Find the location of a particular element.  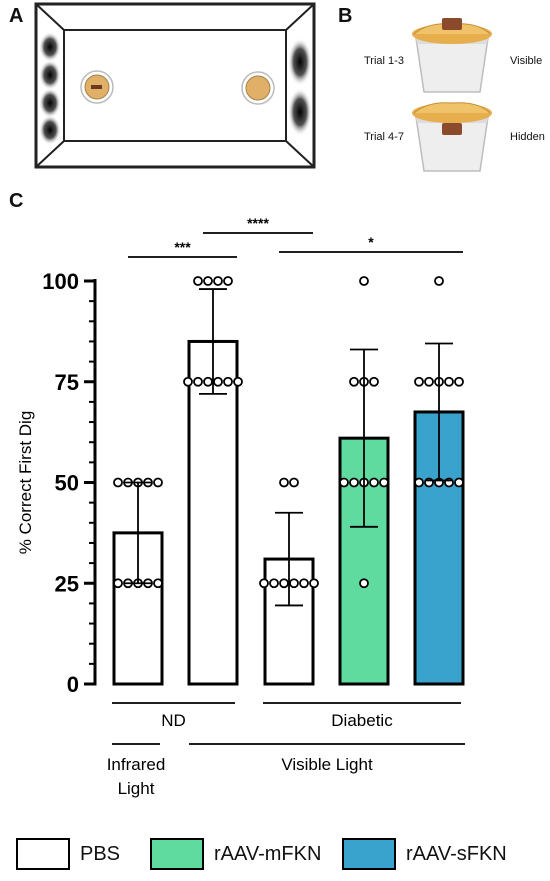

legend-label-pbs: PBS is located at coordinates (100, 853).